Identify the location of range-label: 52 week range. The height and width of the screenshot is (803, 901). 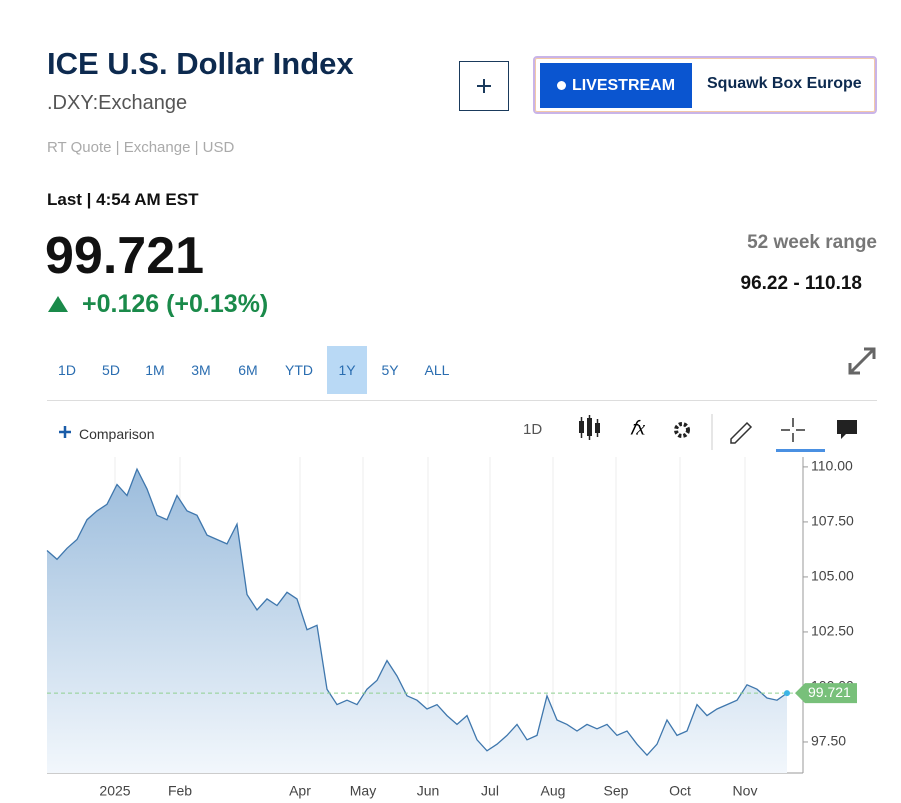
(812, 242).